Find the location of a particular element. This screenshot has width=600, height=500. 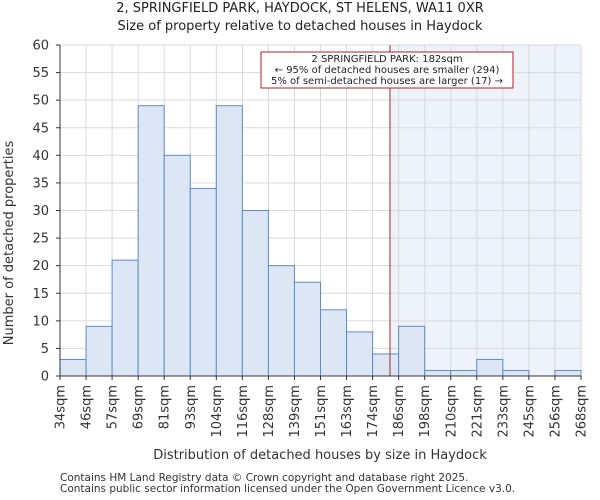

x-tick-label: 186sqm is located at coordinates (399, 411).